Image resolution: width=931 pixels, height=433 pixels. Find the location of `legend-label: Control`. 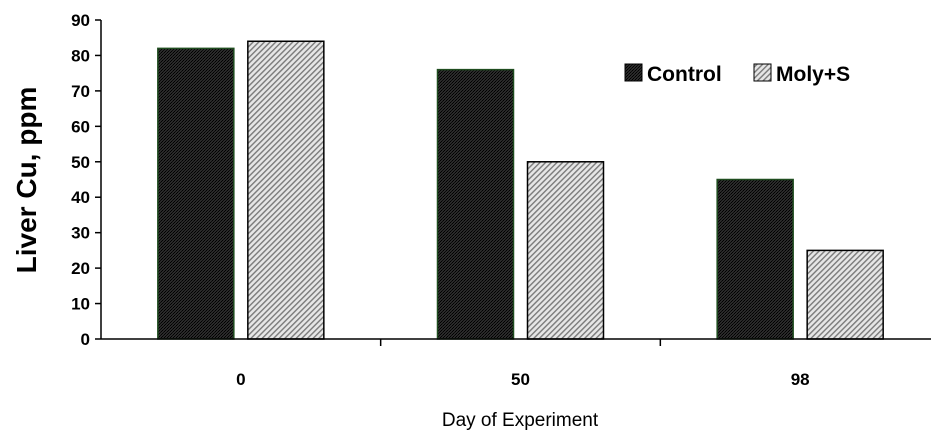

legend-label: Control is located at coordinates (684, 74).